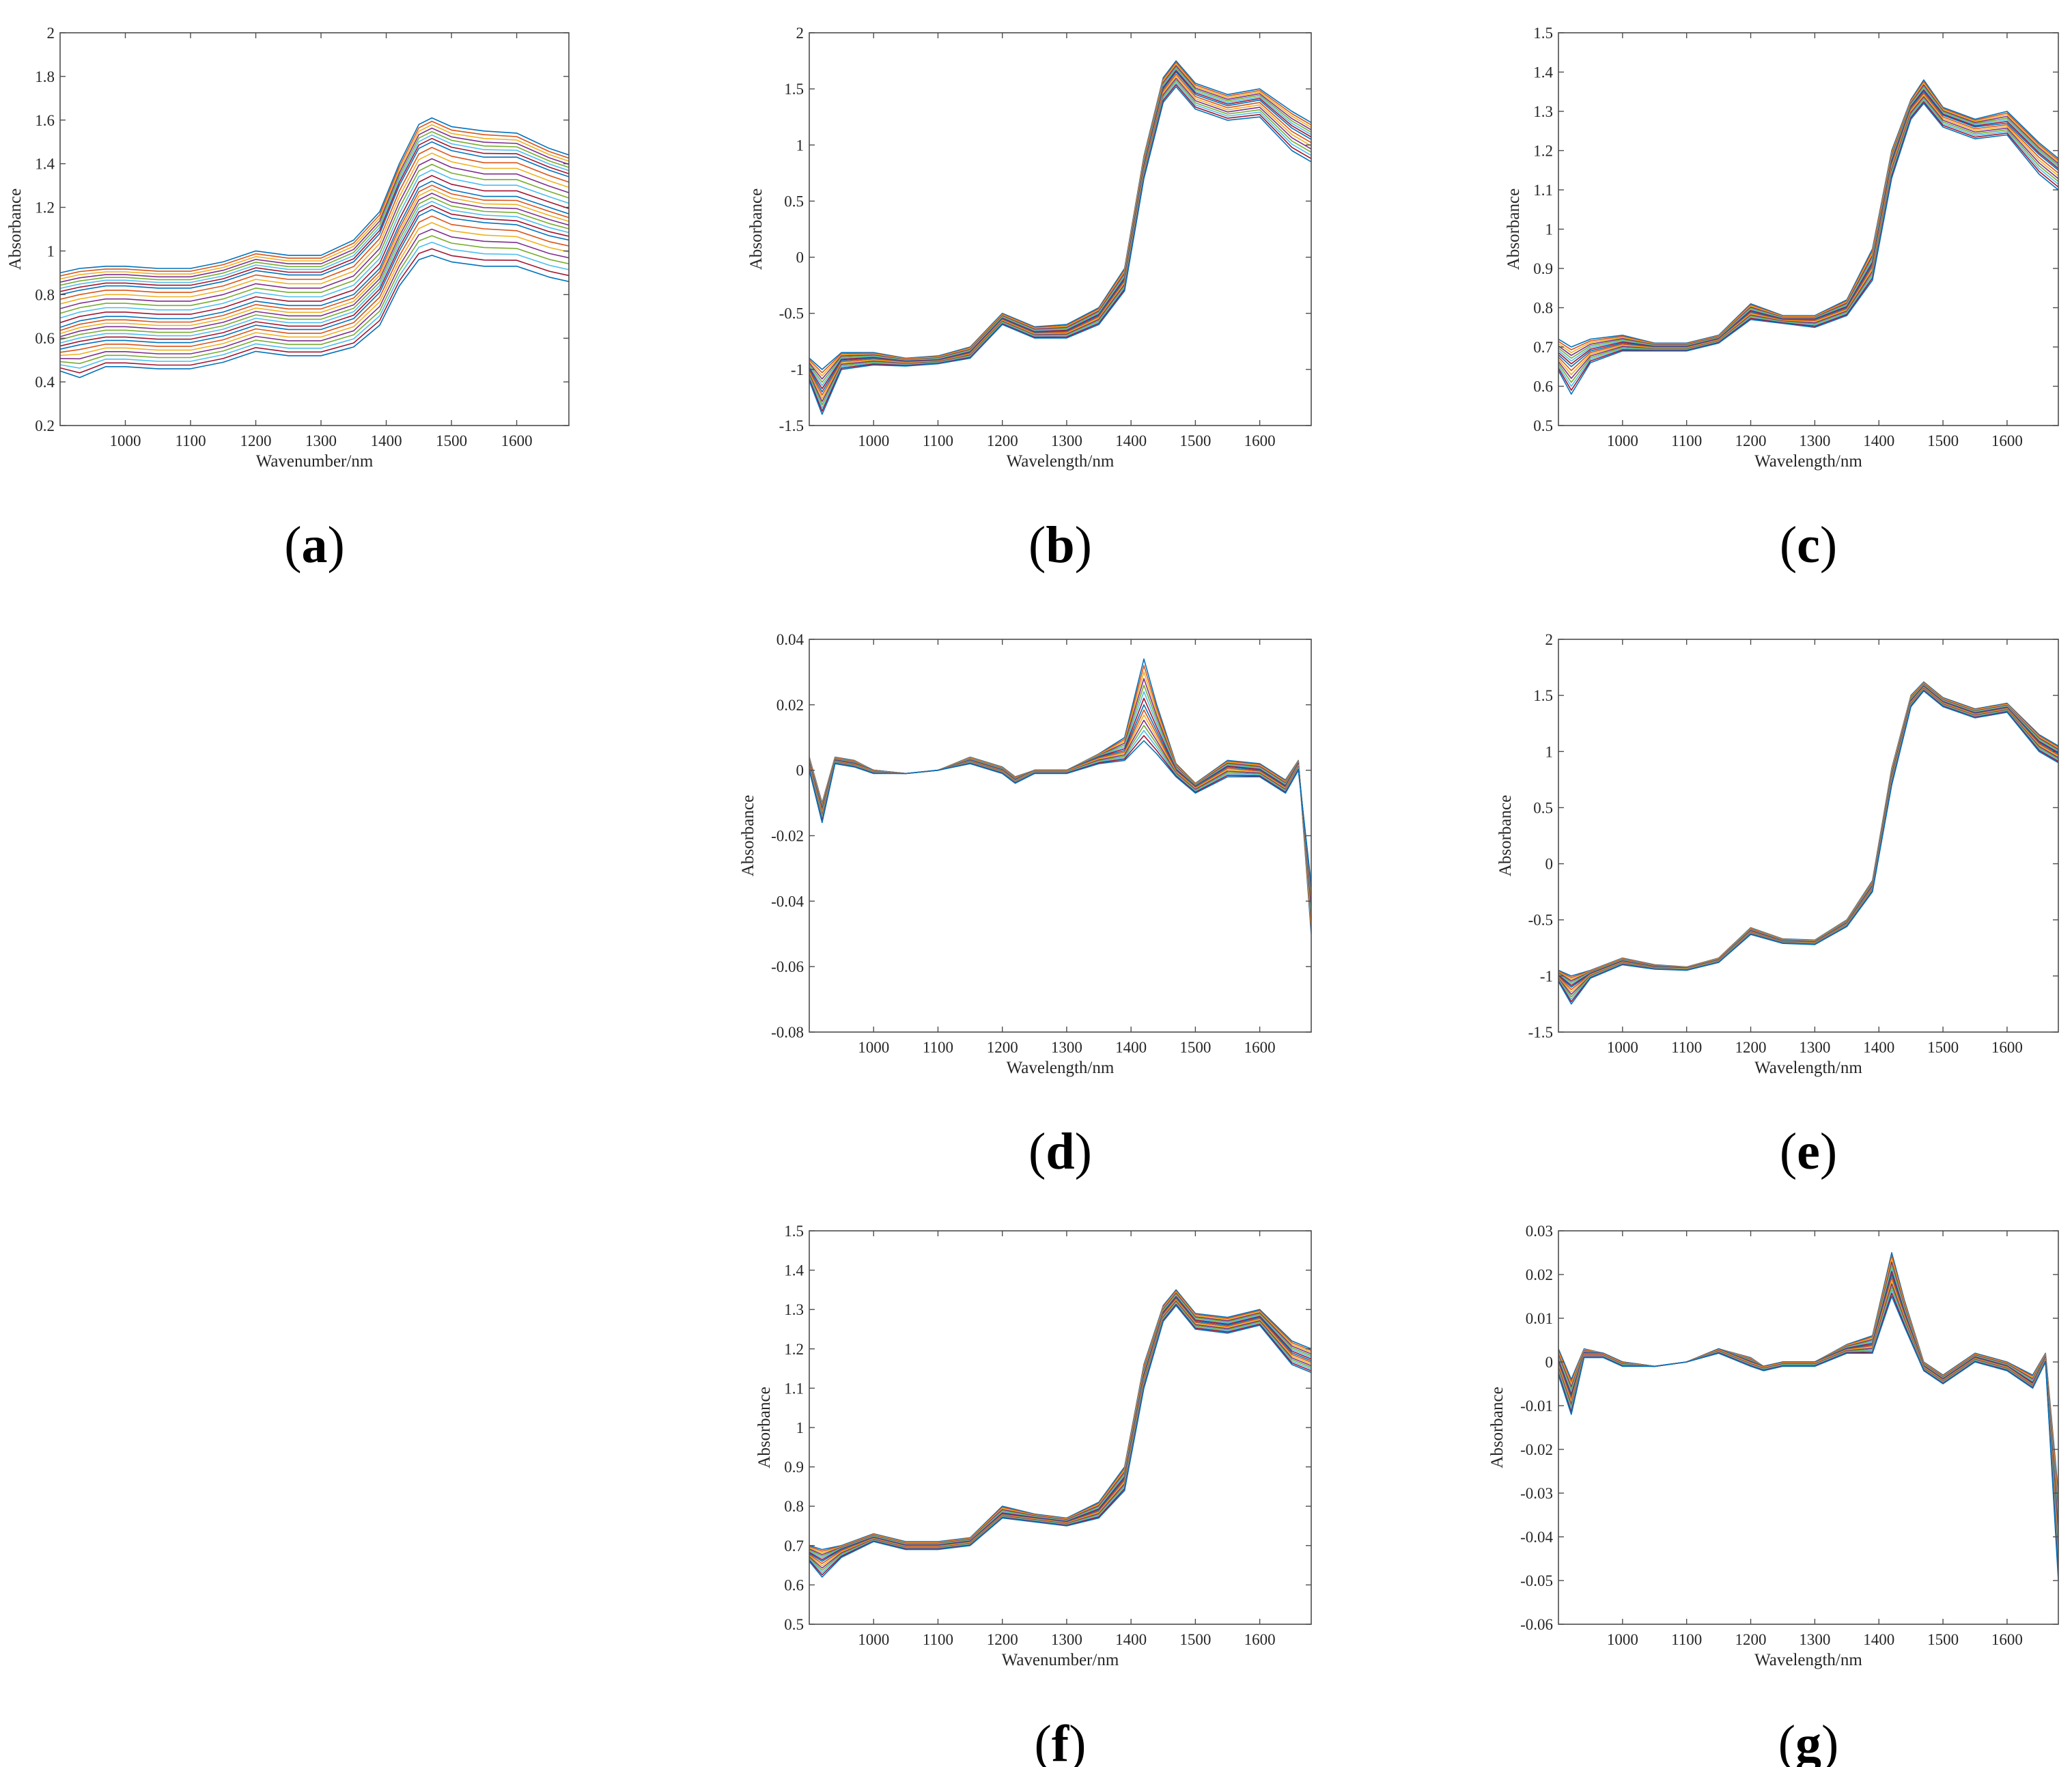 This screenshot has width=2072, height=1767. I want to click on series-line-snv-upper, so click(1060, 215).